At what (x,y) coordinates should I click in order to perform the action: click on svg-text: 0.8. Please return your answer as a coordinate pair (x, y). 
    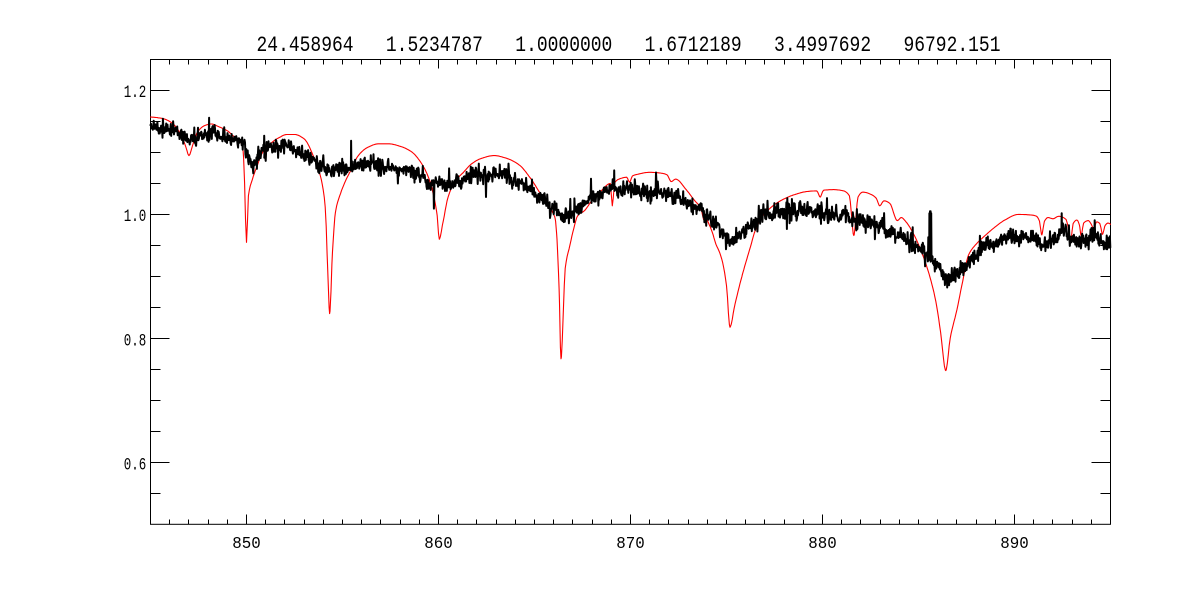
    Looking at the image, I should click on (135, 341).